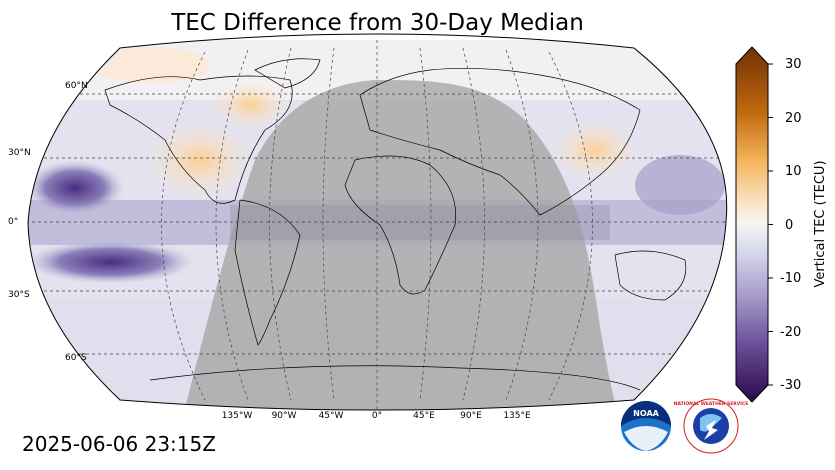 The image size is (835, 470). What do you see at coordinates (424, 416) in the screenshot?
I see `lon-label-45e: 45°E` at bounding box center [424, 416].